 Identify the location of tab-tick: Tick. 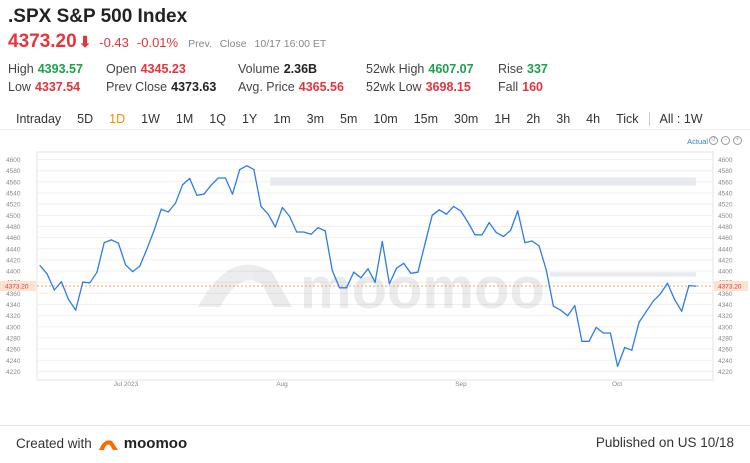
(627, 118).